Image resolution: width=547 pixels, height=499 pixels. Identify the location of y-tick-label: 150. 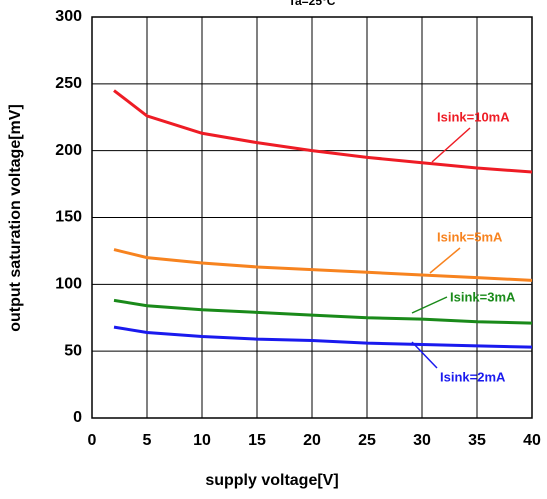
(68, 217).